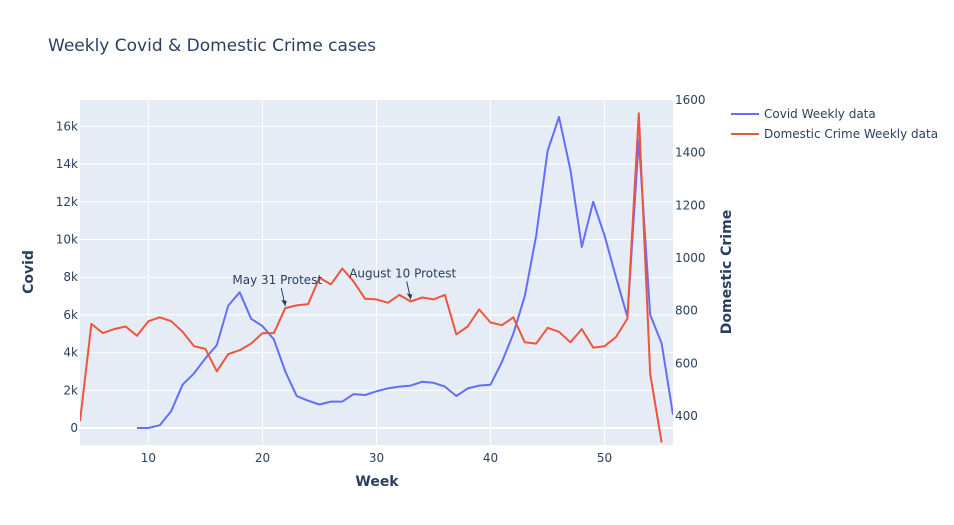 Image resolution: width=954 pixels, height=525 pixels. I want to click on y-left-tick-label: 16k, so click(67, 126).